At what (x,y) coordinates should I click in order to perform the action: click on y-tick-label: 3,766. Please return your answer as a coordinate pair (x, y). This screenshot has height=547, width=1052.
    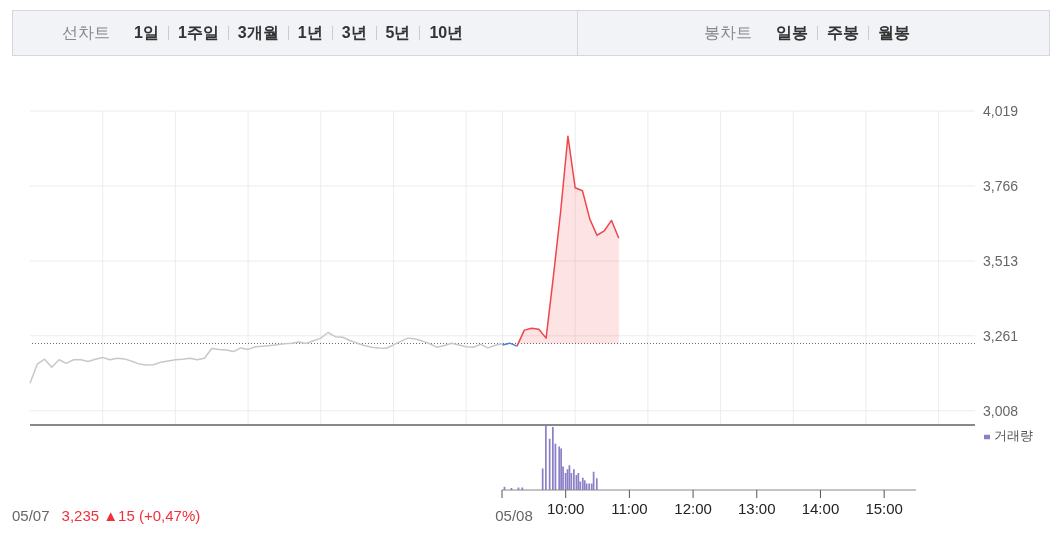
    Looking at the image, I should click on (1001, 185).